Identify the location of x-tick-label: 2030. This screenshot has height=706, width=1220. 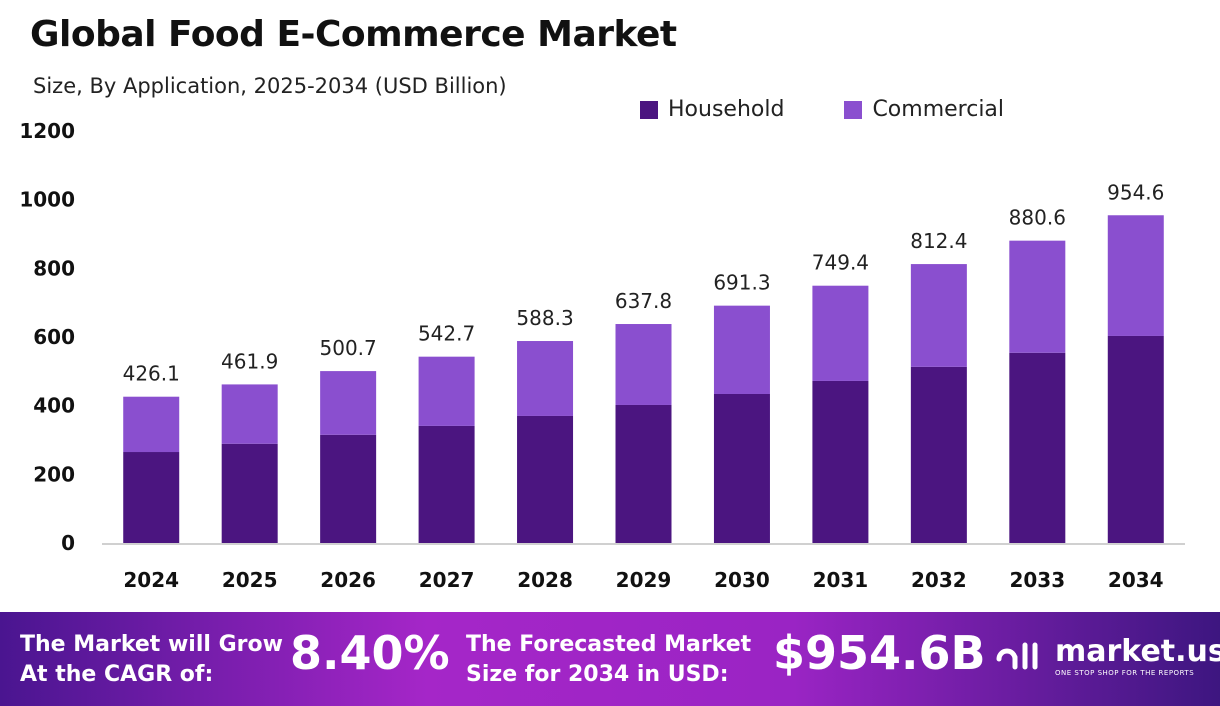
(742, 580).